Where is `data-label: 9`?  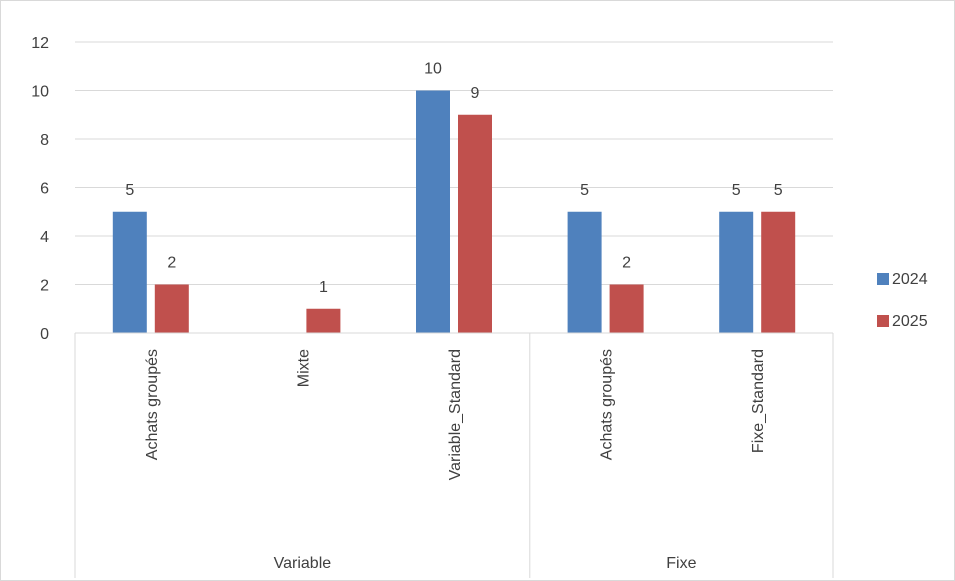 data-label: 9 is located at coordinates (475, 93).